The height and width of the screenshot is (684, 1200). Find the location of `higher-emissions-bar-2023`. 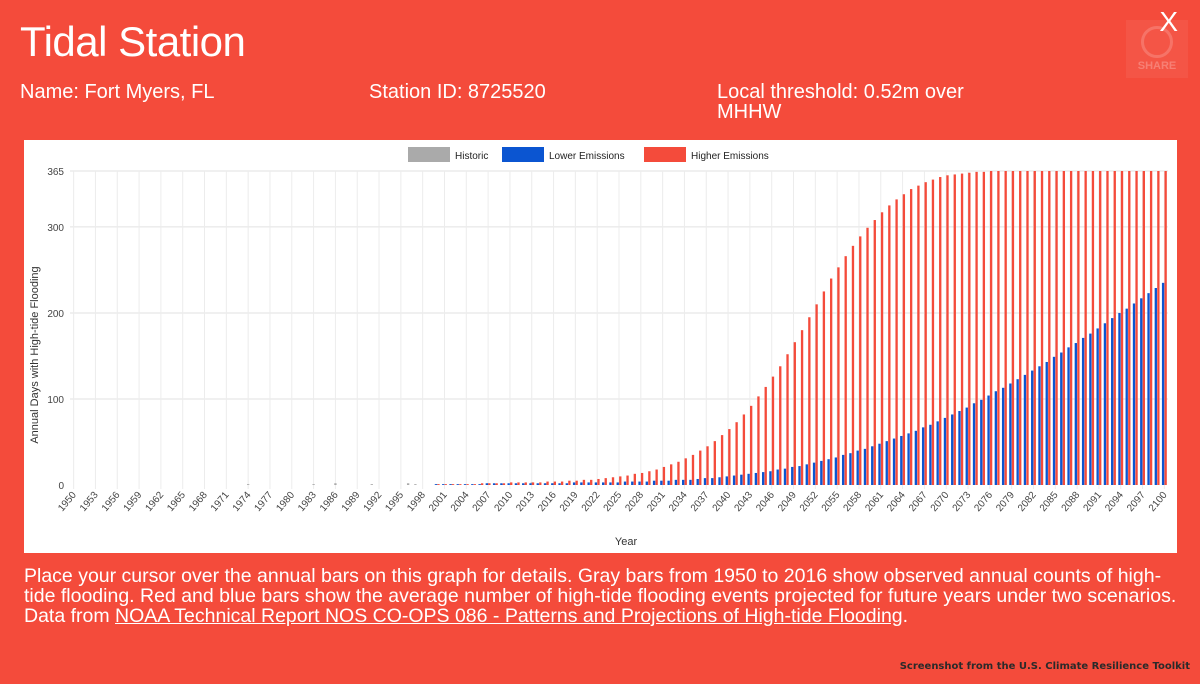

higher-emissions-bar-2023 is located at coordinates (605, 481).